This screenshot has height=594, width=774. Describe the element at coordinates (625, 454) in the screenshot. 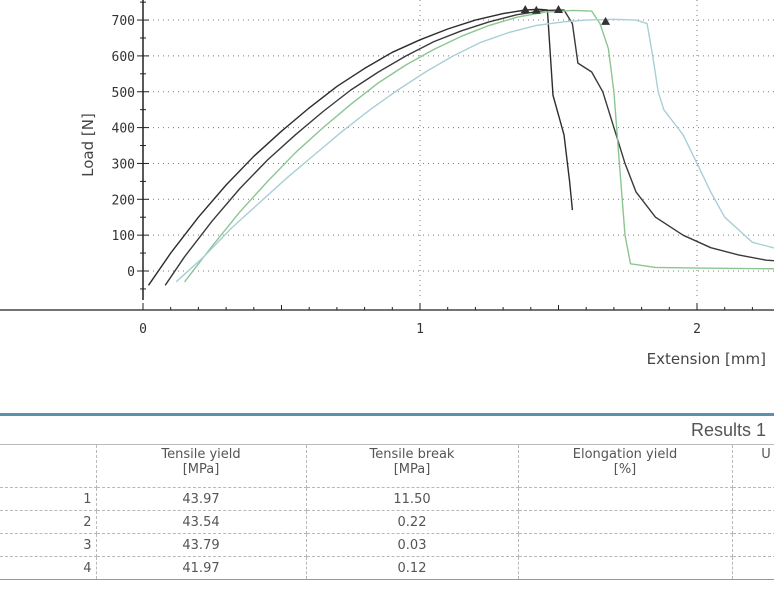

I see `column-name: Elongation yield` at that location.